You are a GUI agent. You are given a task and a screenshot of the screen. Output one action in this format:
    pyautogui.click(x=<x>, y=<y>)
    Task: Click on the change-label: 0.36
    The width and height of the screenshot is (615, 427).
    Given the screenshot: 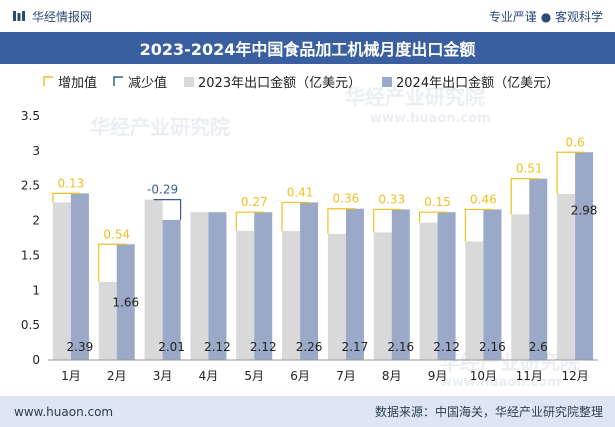 What is the action you would take?
    pyautogui.click(x=346, y=199)
    